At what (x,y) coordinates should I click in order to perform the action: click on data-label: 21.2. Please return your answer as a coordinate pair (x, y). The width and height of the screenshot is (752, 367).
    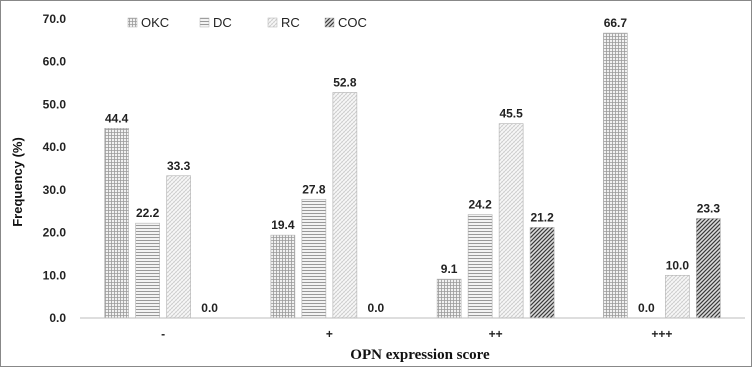
    Looking at the image, I should click on (542, 217).